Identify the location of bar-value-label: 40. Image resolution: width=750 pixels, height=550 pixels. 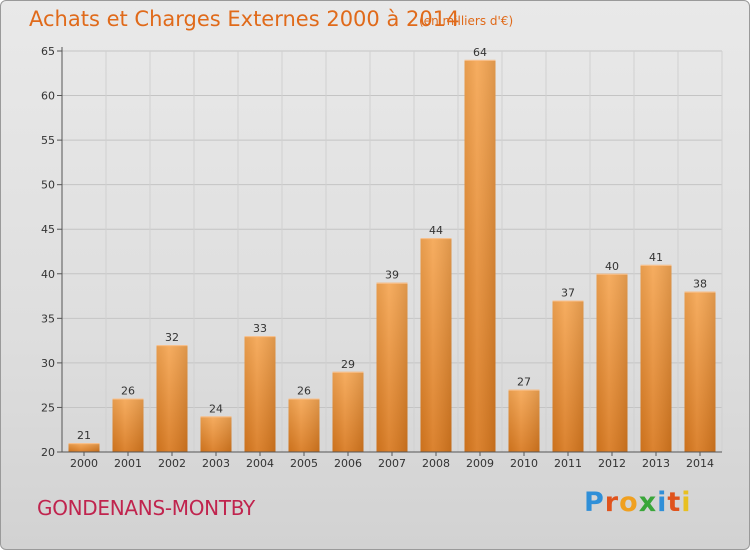
(612, 266).